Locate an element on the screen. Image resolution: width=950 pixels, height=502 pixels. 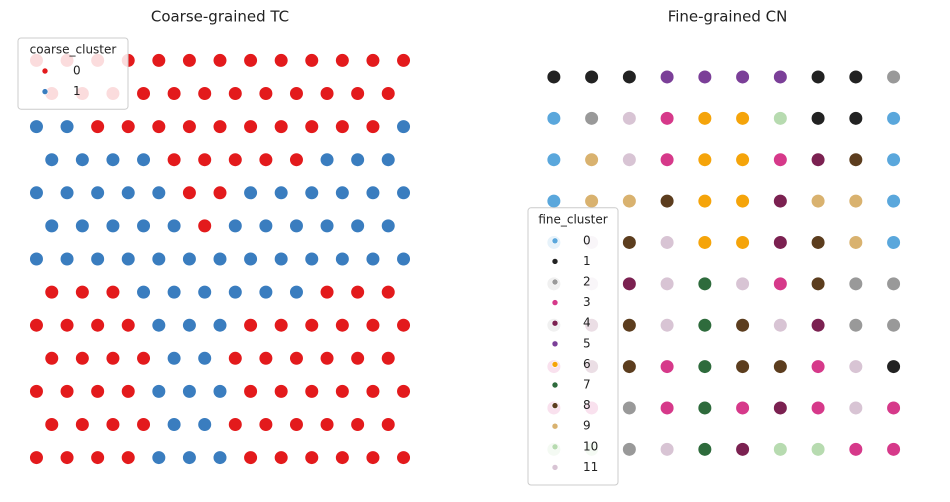
legend-label: 9 is located at coordinates (587, 426).